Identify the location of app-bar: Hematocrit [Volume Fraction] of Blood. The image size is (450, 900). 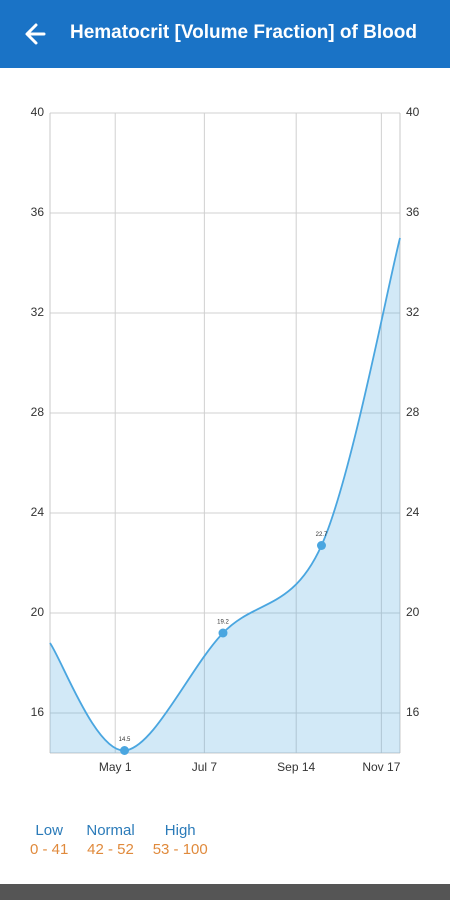
(225, 34).